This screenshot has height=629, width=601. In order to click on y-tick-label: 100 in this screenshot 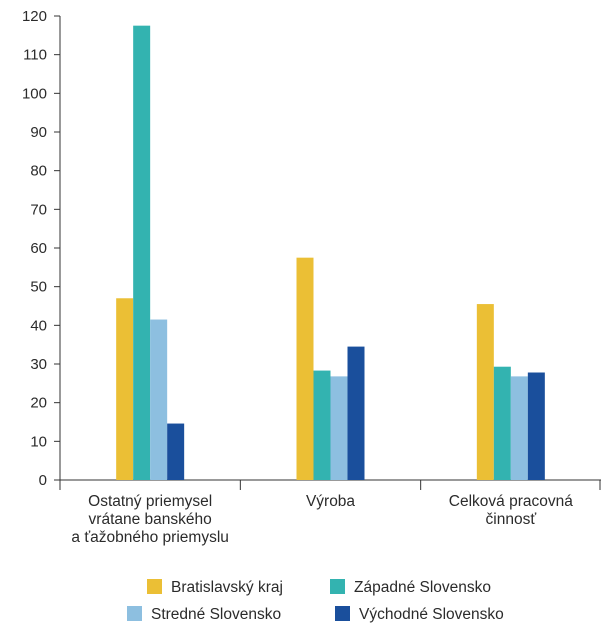, I will do `click(34, 93)`.